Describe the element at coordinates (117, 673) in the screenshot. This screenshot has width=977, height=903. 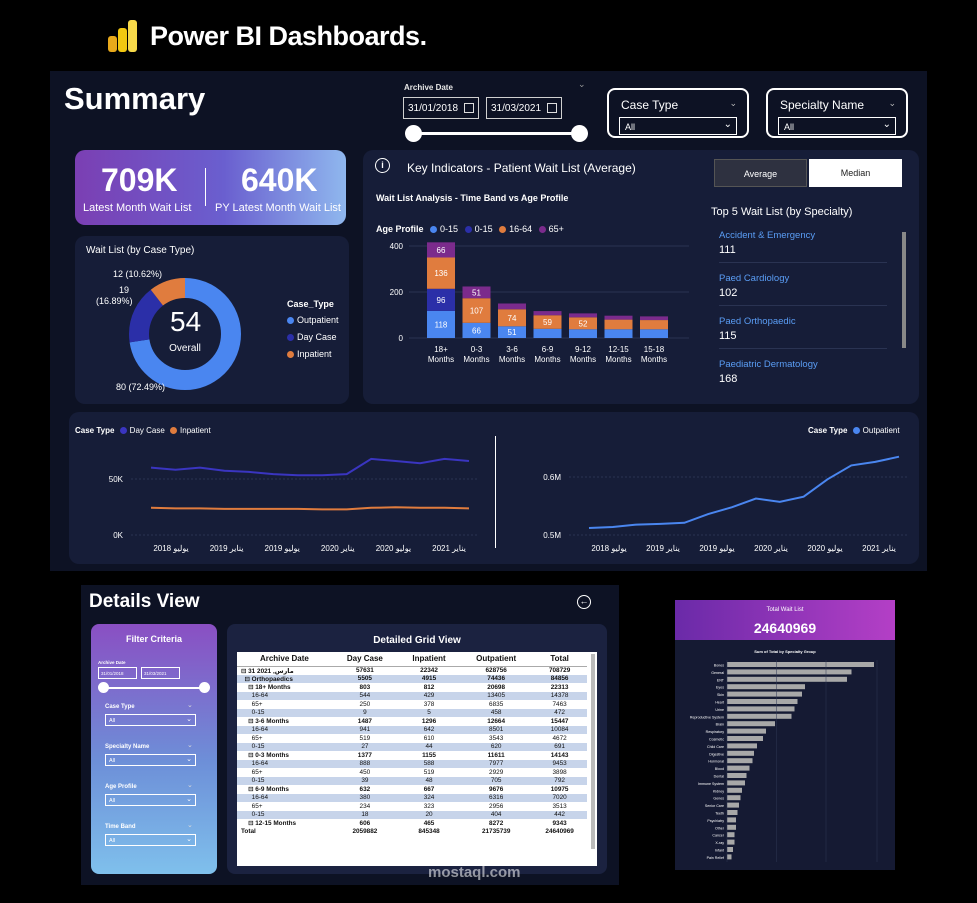
I see `details-date-from: 31/01/2018` at that location.